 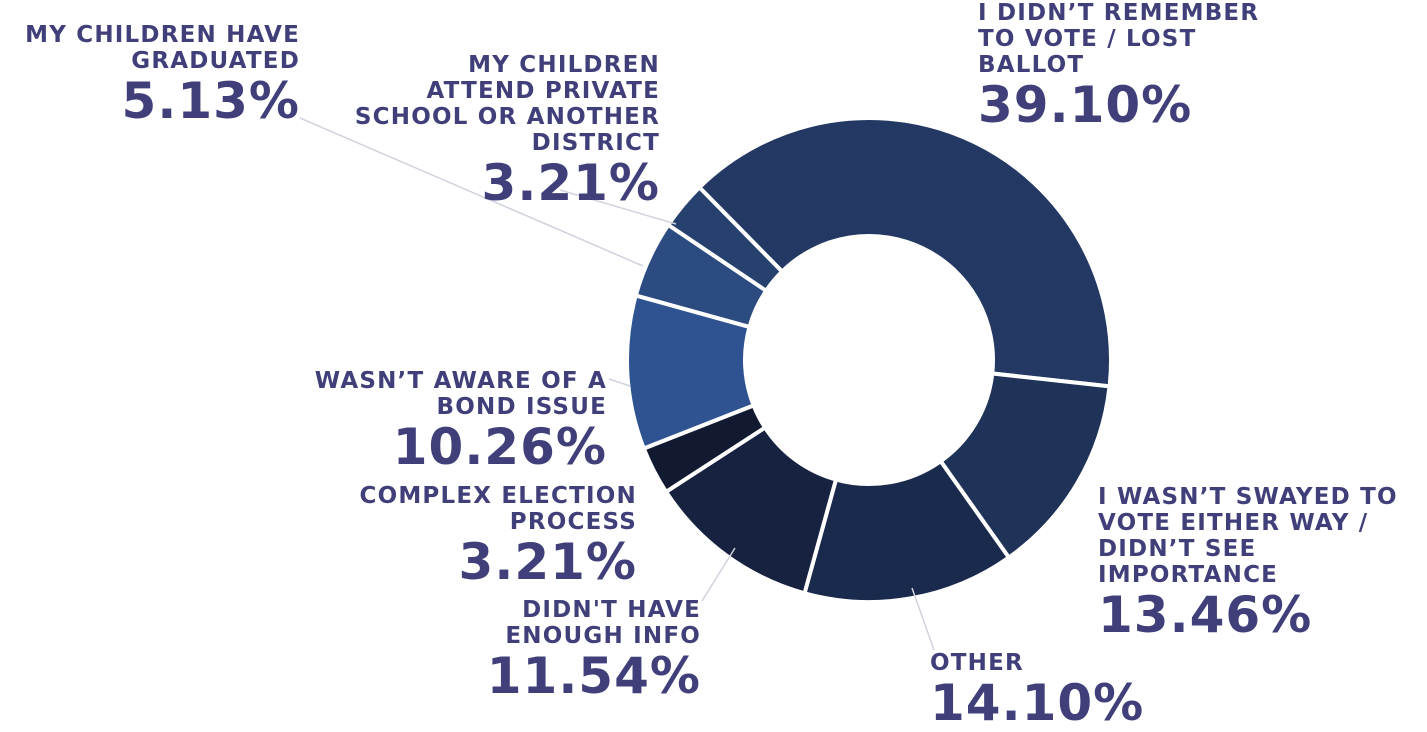 What do you see at coordinates (1087, 39) in the screenshot?
I see `slice-name-forgot-2: TO VOTE / LOST` at bounding box center [1087, 39].